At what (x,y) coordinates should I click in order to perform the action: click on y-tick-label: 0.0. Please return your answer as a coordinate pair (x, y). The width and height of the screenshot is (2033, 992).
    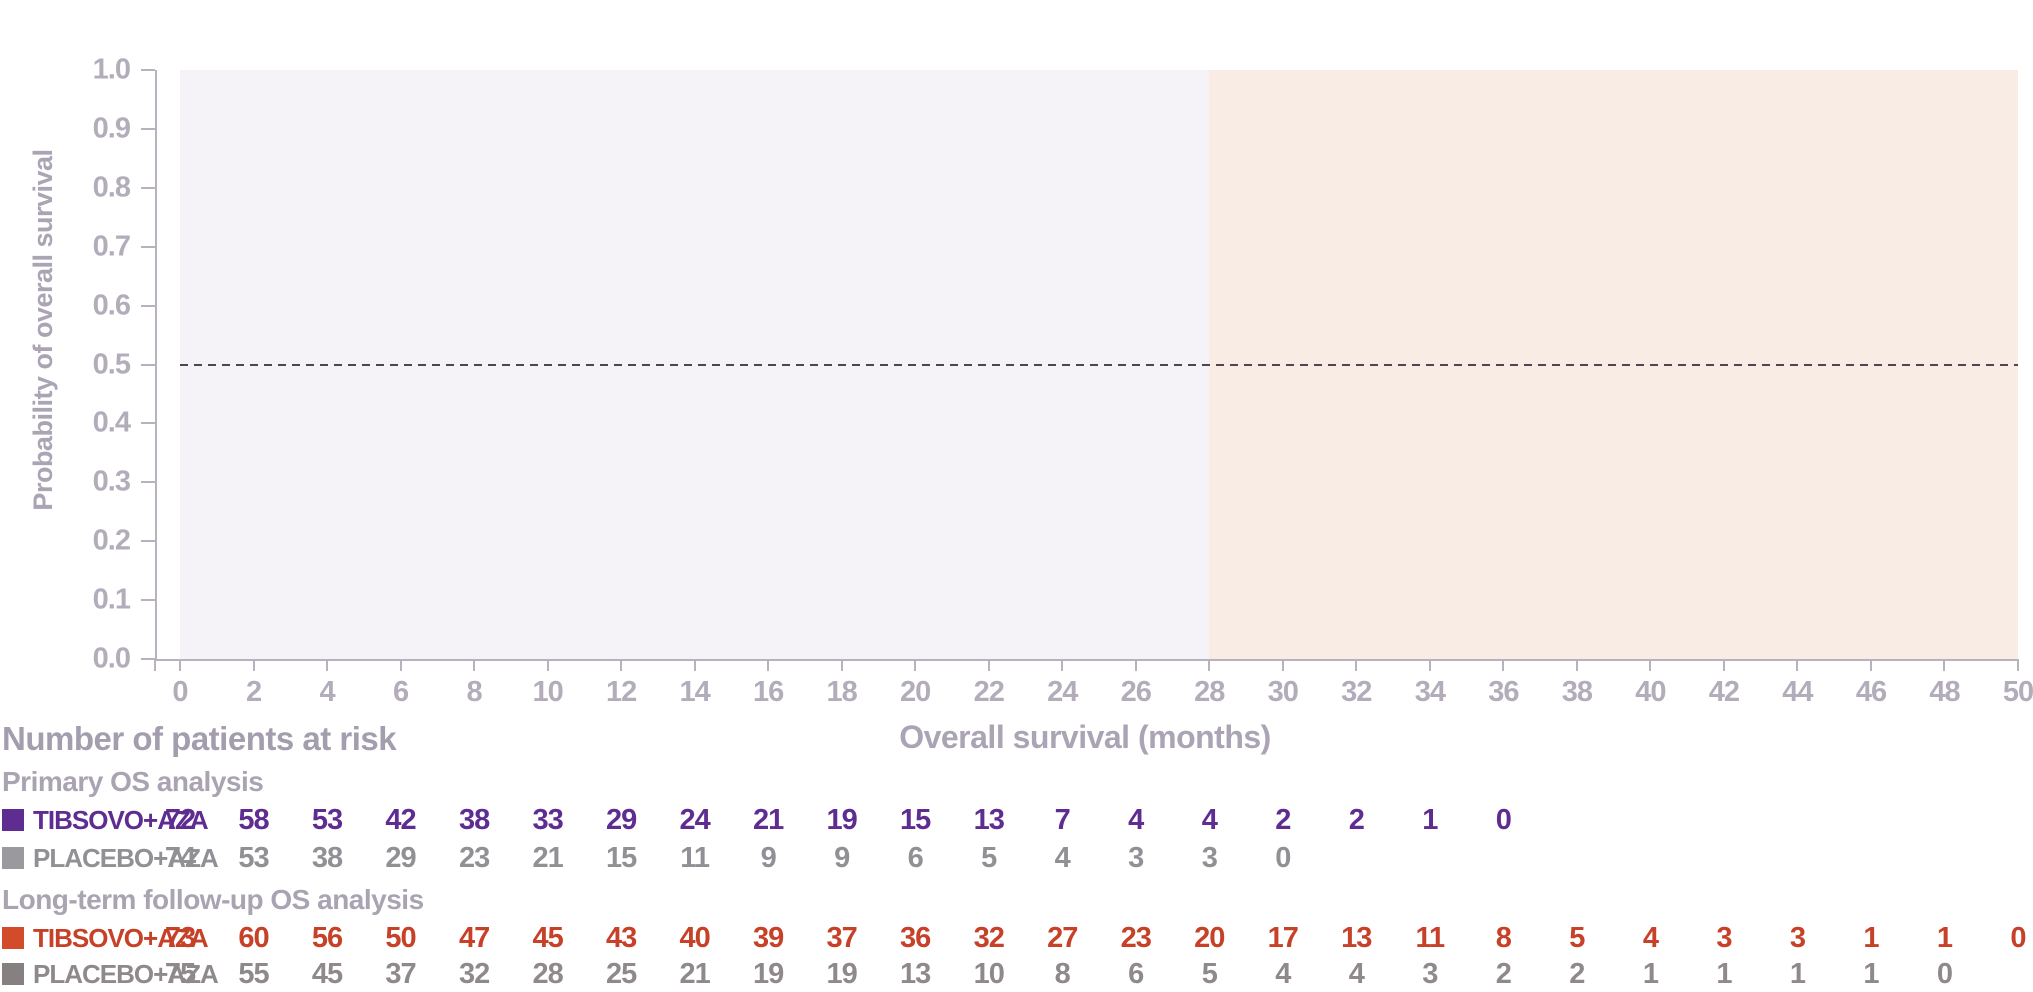
    Looking at the image, I should click on (111, 658).